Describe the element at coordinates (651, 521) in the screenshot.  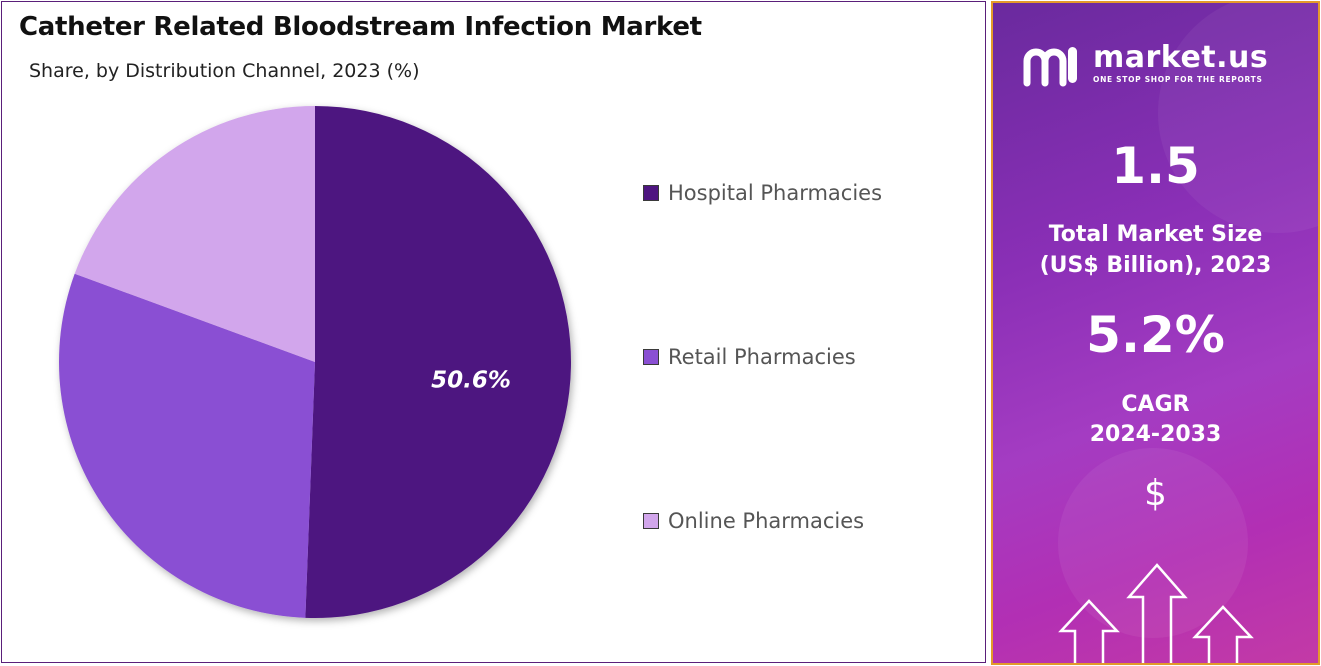
I see `legend-swatch-online-pharmacies` at that location.